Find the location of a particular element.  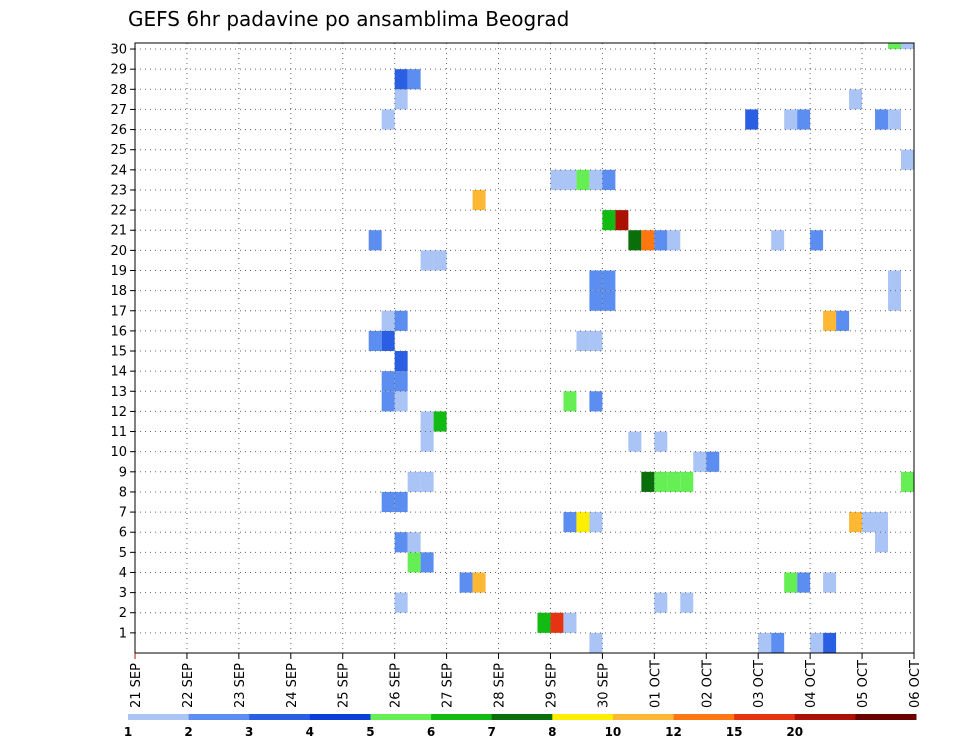

y-tick-label: 4 is located at coordinates (123, 573).